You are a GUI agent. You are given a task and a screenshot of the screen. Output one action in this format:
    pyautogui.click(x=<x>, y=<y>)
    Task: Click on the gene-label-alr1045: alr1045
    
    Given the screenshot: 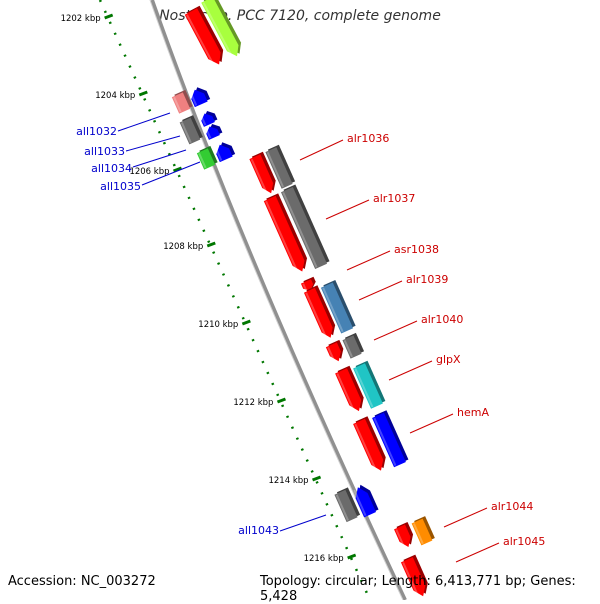 What is the action you would take?
    pyautogui.click(x=500, y=549)
    